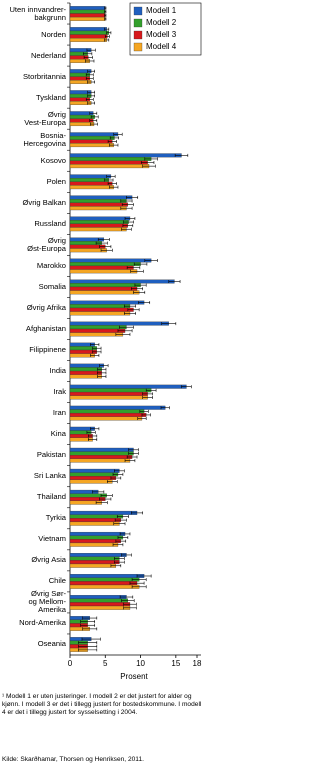  Describe the element at coordinates (50, 223) in the screenshot. I see `y-tick-label: Russland` at that location.